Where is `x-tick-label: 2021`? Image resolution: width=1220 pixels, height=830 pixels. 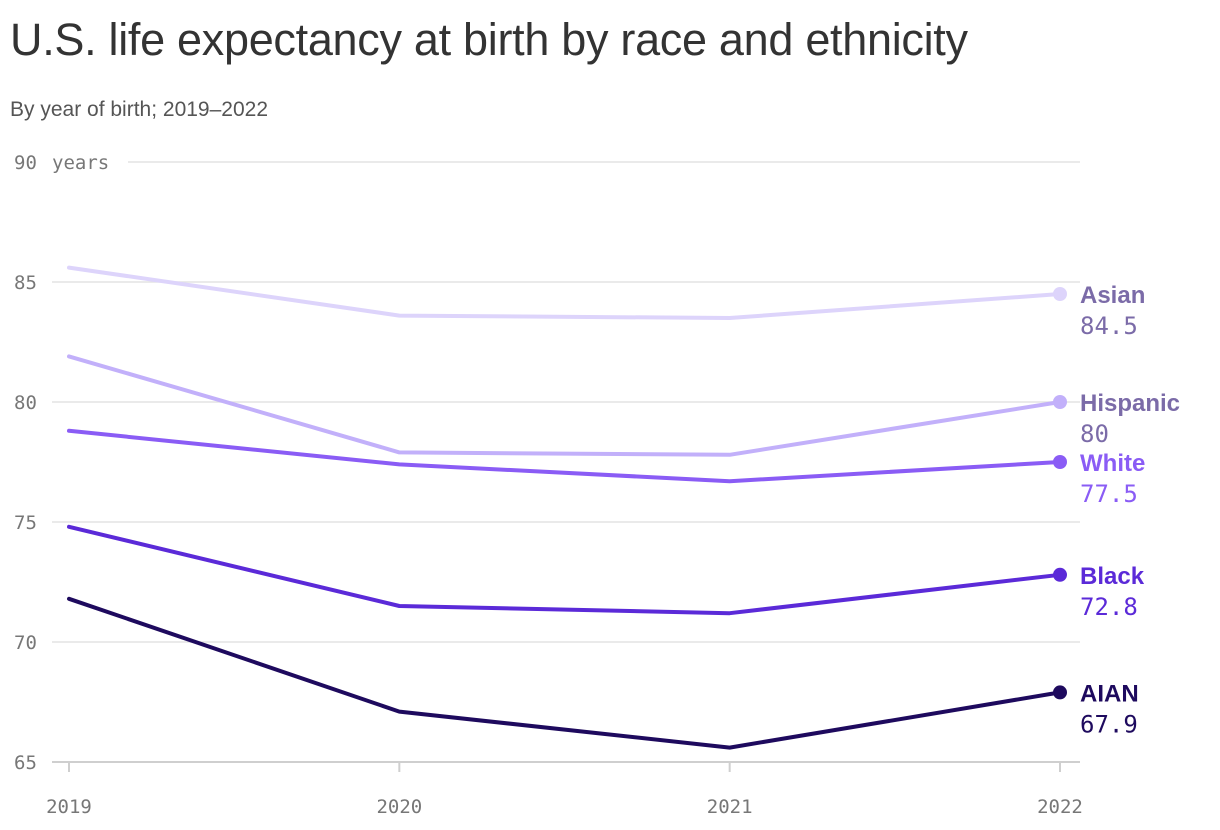 x-tick-label: 2021 is located at coordinates (730, 807).